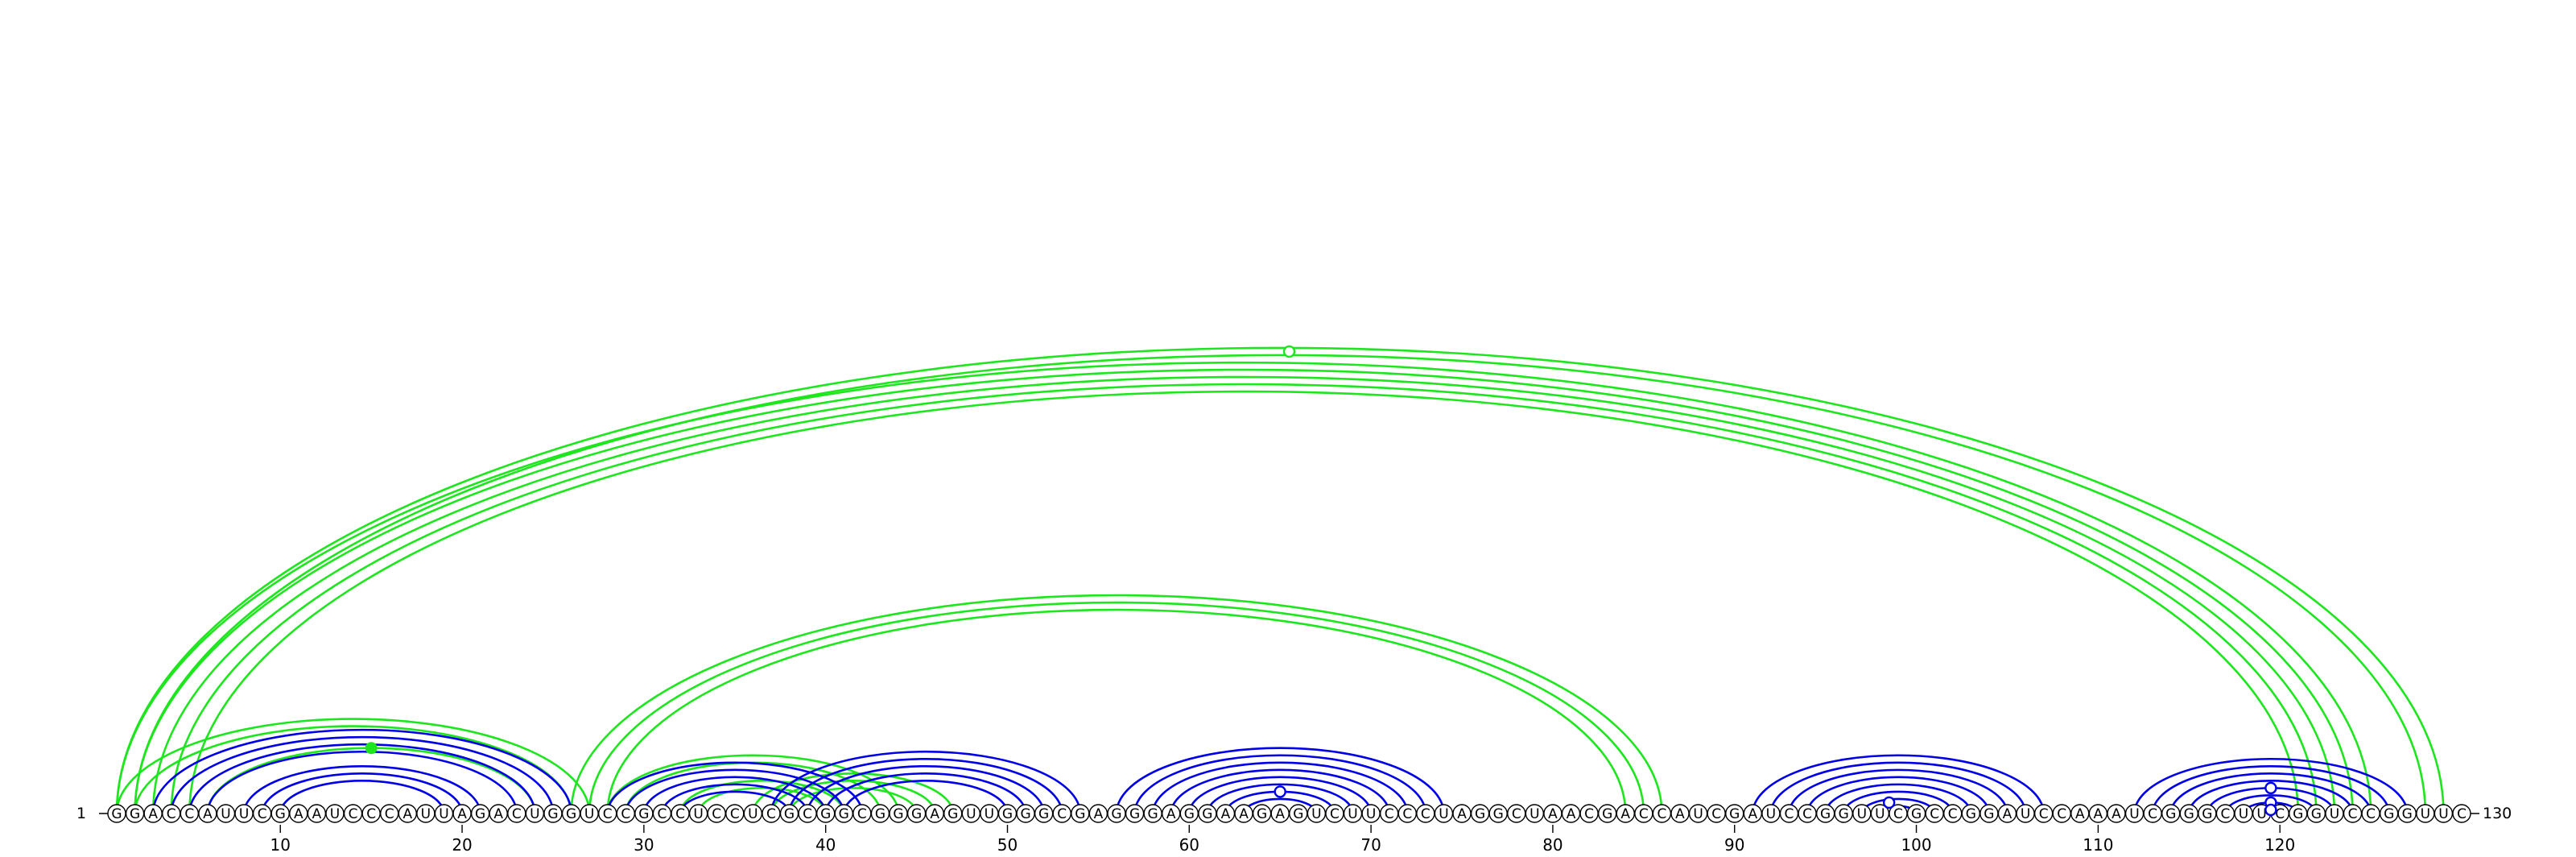 The height and width of the screenshot is (857, 2576). What do you see at coordinates (1189, 845) in the screenshot?
I see `tick-label: 60` at bounding box center [1189, 845].